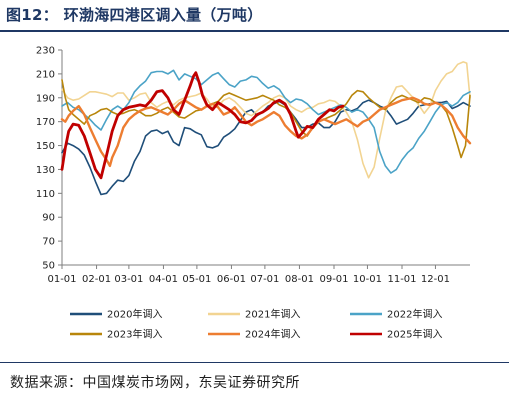 The image size is (509, 401). I want to click on legend-label-2: 2021年调入, so click(272, 314).